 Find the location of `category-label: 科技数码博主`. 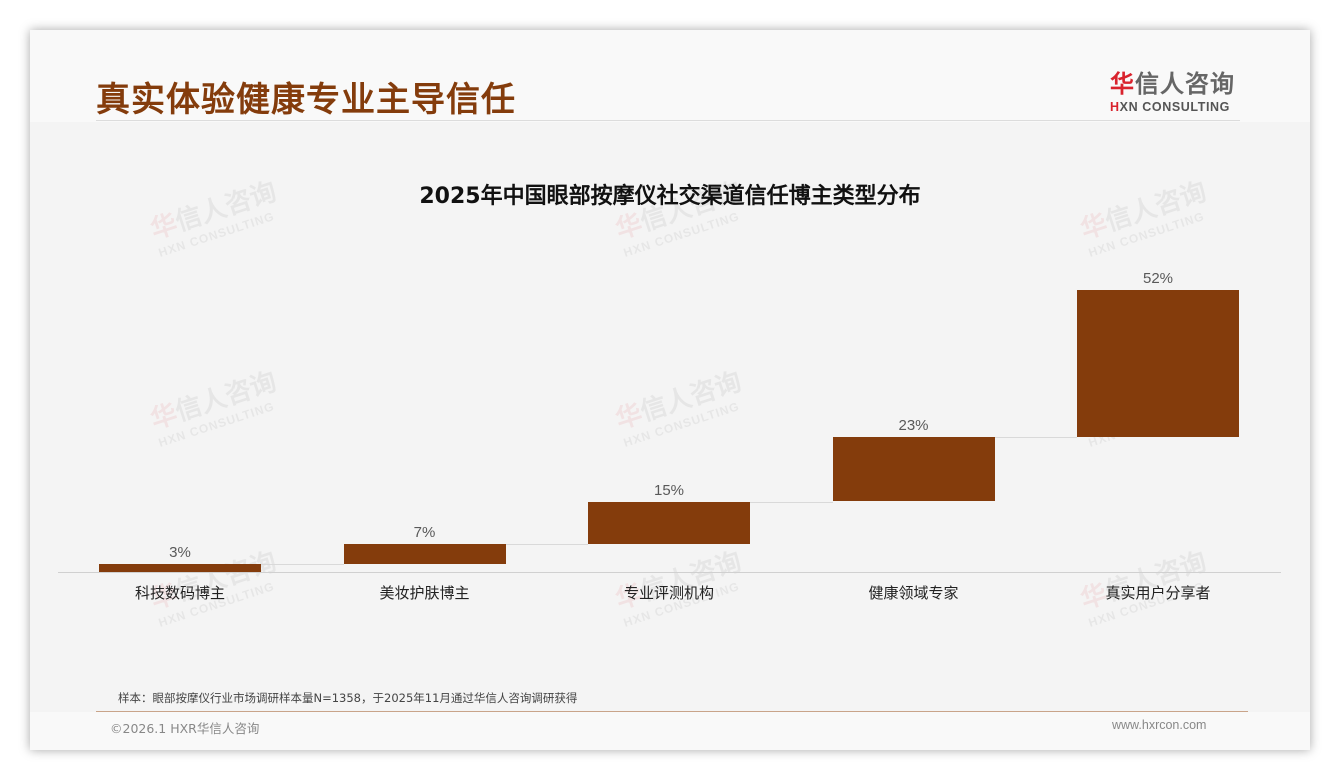

category-label: 科技数码博主 is located at coordinates (179, 593).